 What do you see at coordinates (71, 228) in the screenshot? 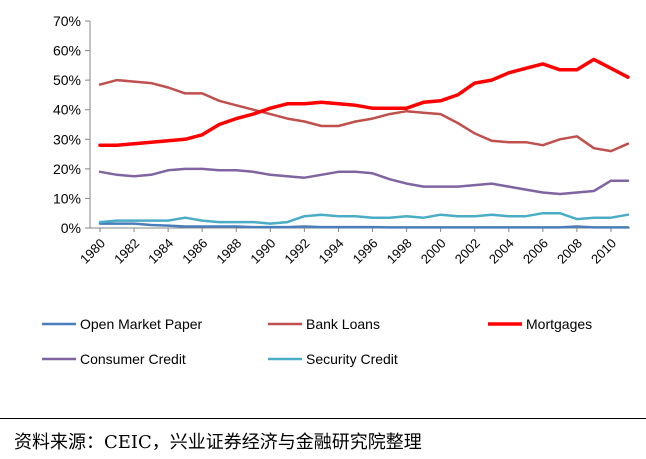
I see `y-tick-label: 0%` at bounding box center [71, 228].